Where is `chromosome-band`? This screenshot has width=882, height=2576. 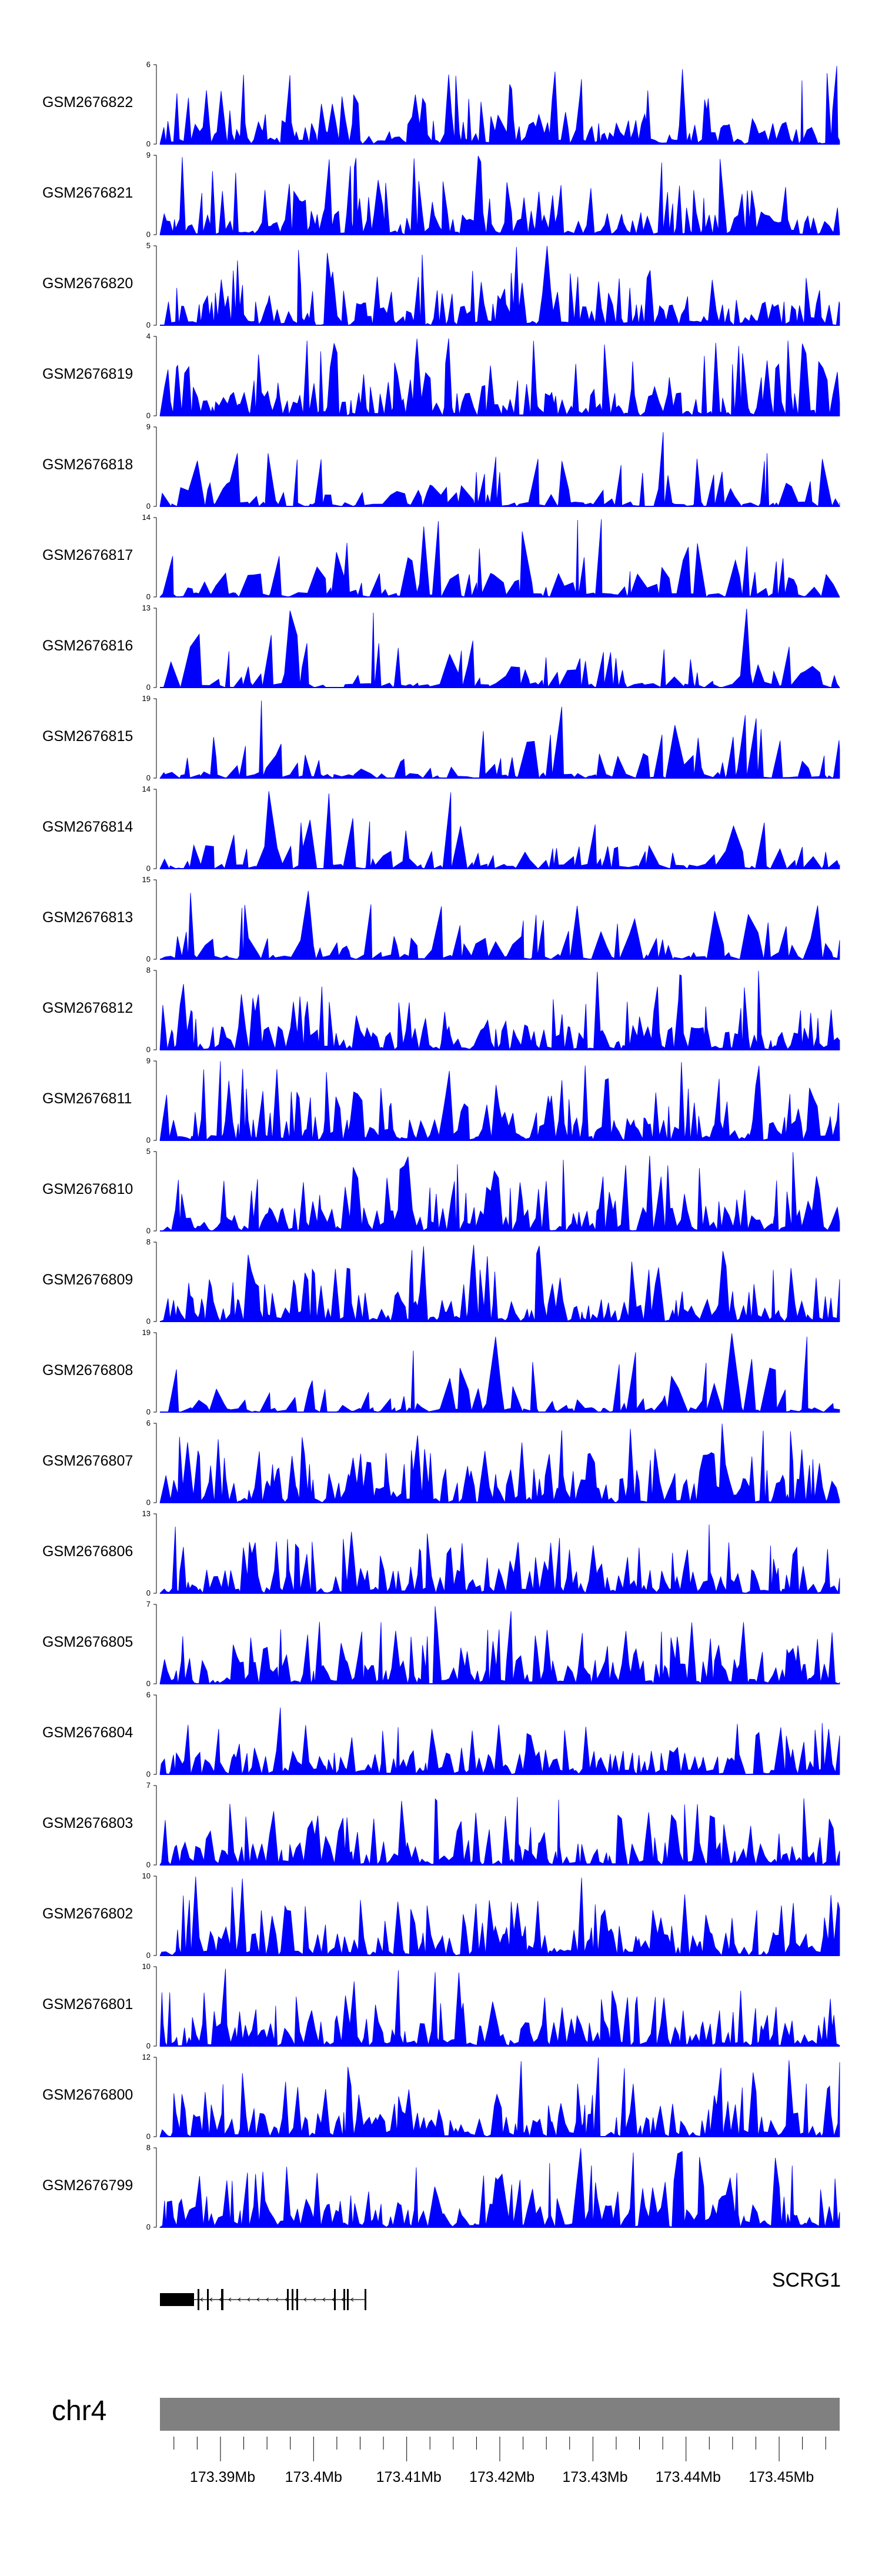
chromosome-band is located at coordinates (500, 2414).